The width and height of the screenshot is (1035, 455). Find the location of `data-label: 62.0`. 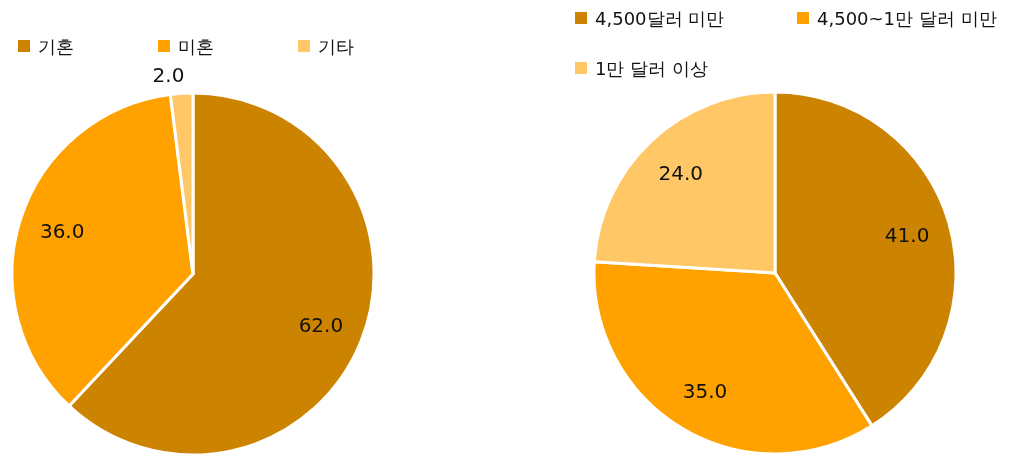

data-label: 62.0 is located at coordinates (321, 324).